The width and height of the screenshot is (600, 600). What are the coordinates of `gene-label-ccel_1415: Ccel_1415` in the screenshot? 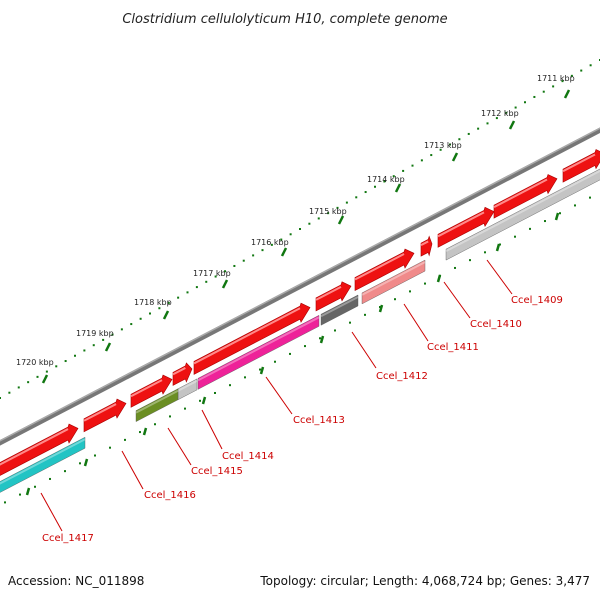 It's located at (217, 471).